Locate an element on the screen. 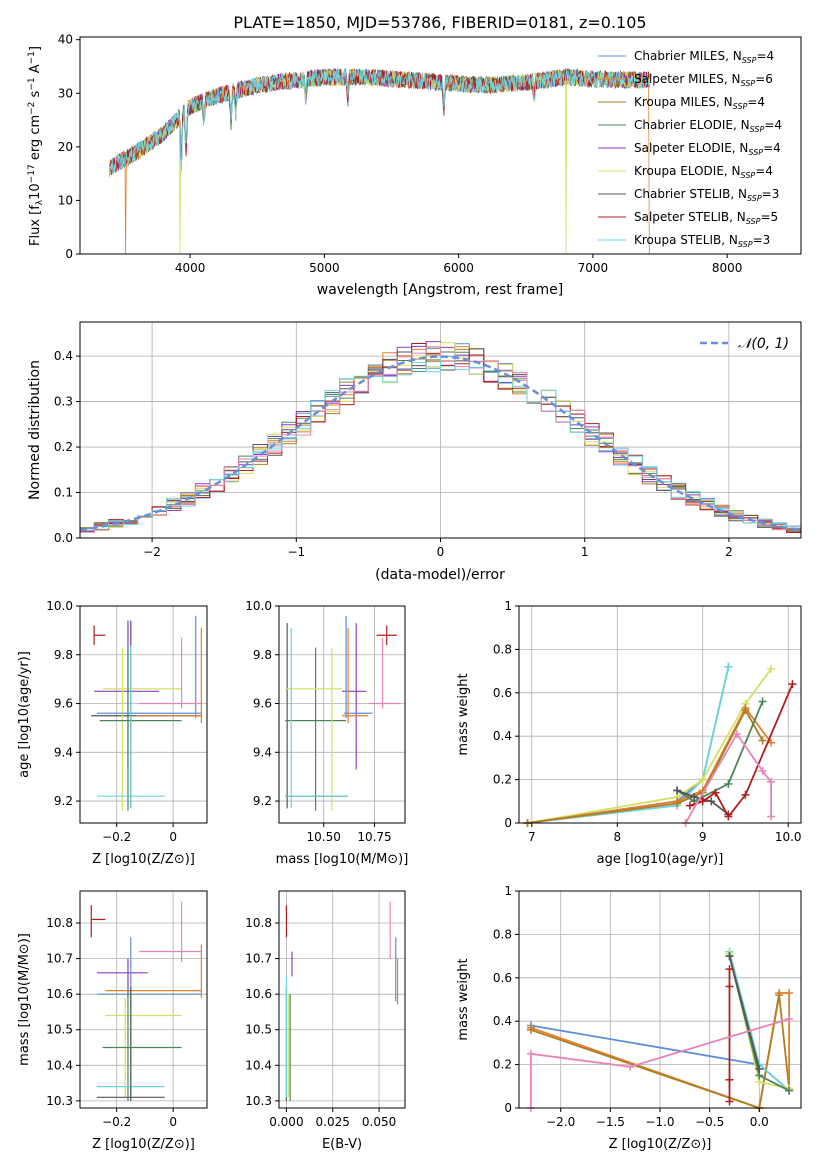 The image size is (819, 1170). xtick-label: −2.0 is located at coordinates (560, 1122).